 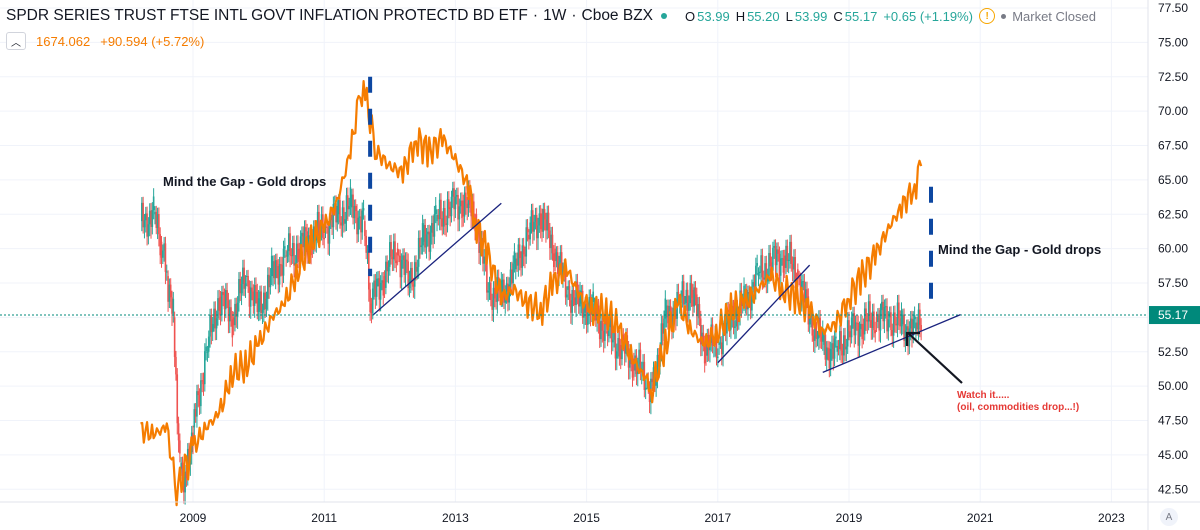 I want to click on arrow-head-icon, so click(x=912, y=338).